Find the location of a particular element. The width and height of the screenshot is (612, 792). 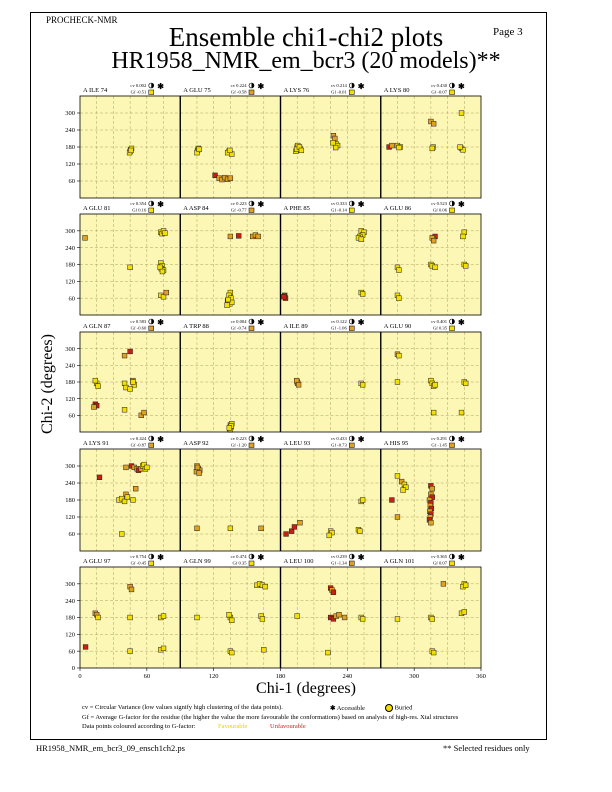

legend-buried-label: Buried is located at coordinates (398, 708).